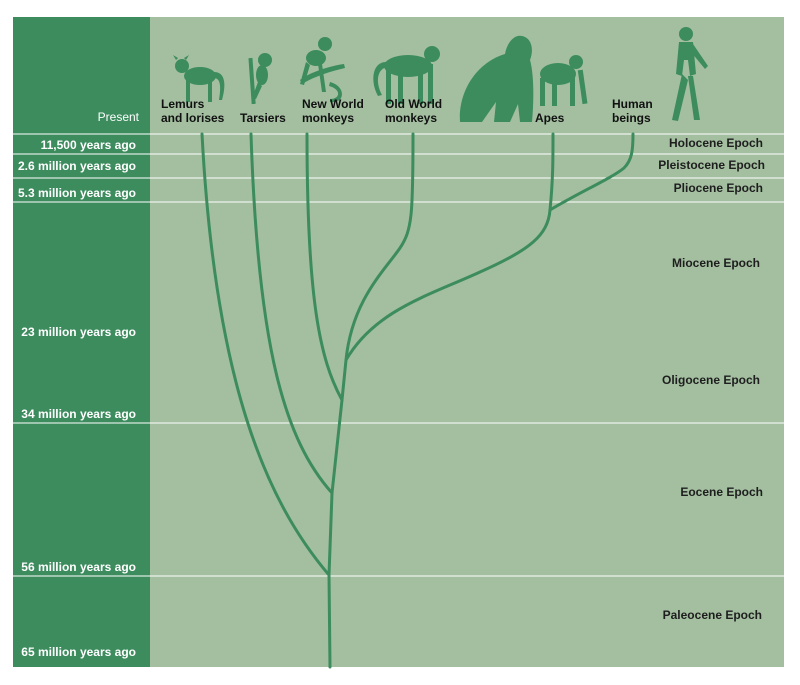  Describe the element at coordinates (712, 615) in the screenshot. I see `epoch-label: Paleocene Epoch` at that location.